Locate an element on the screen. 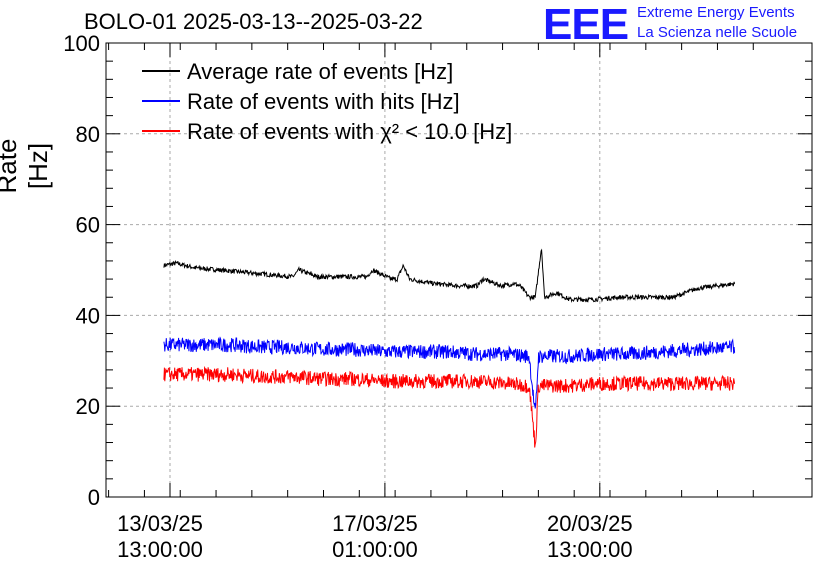  y-tick-label: 60 is located at coordinates (88, 225).